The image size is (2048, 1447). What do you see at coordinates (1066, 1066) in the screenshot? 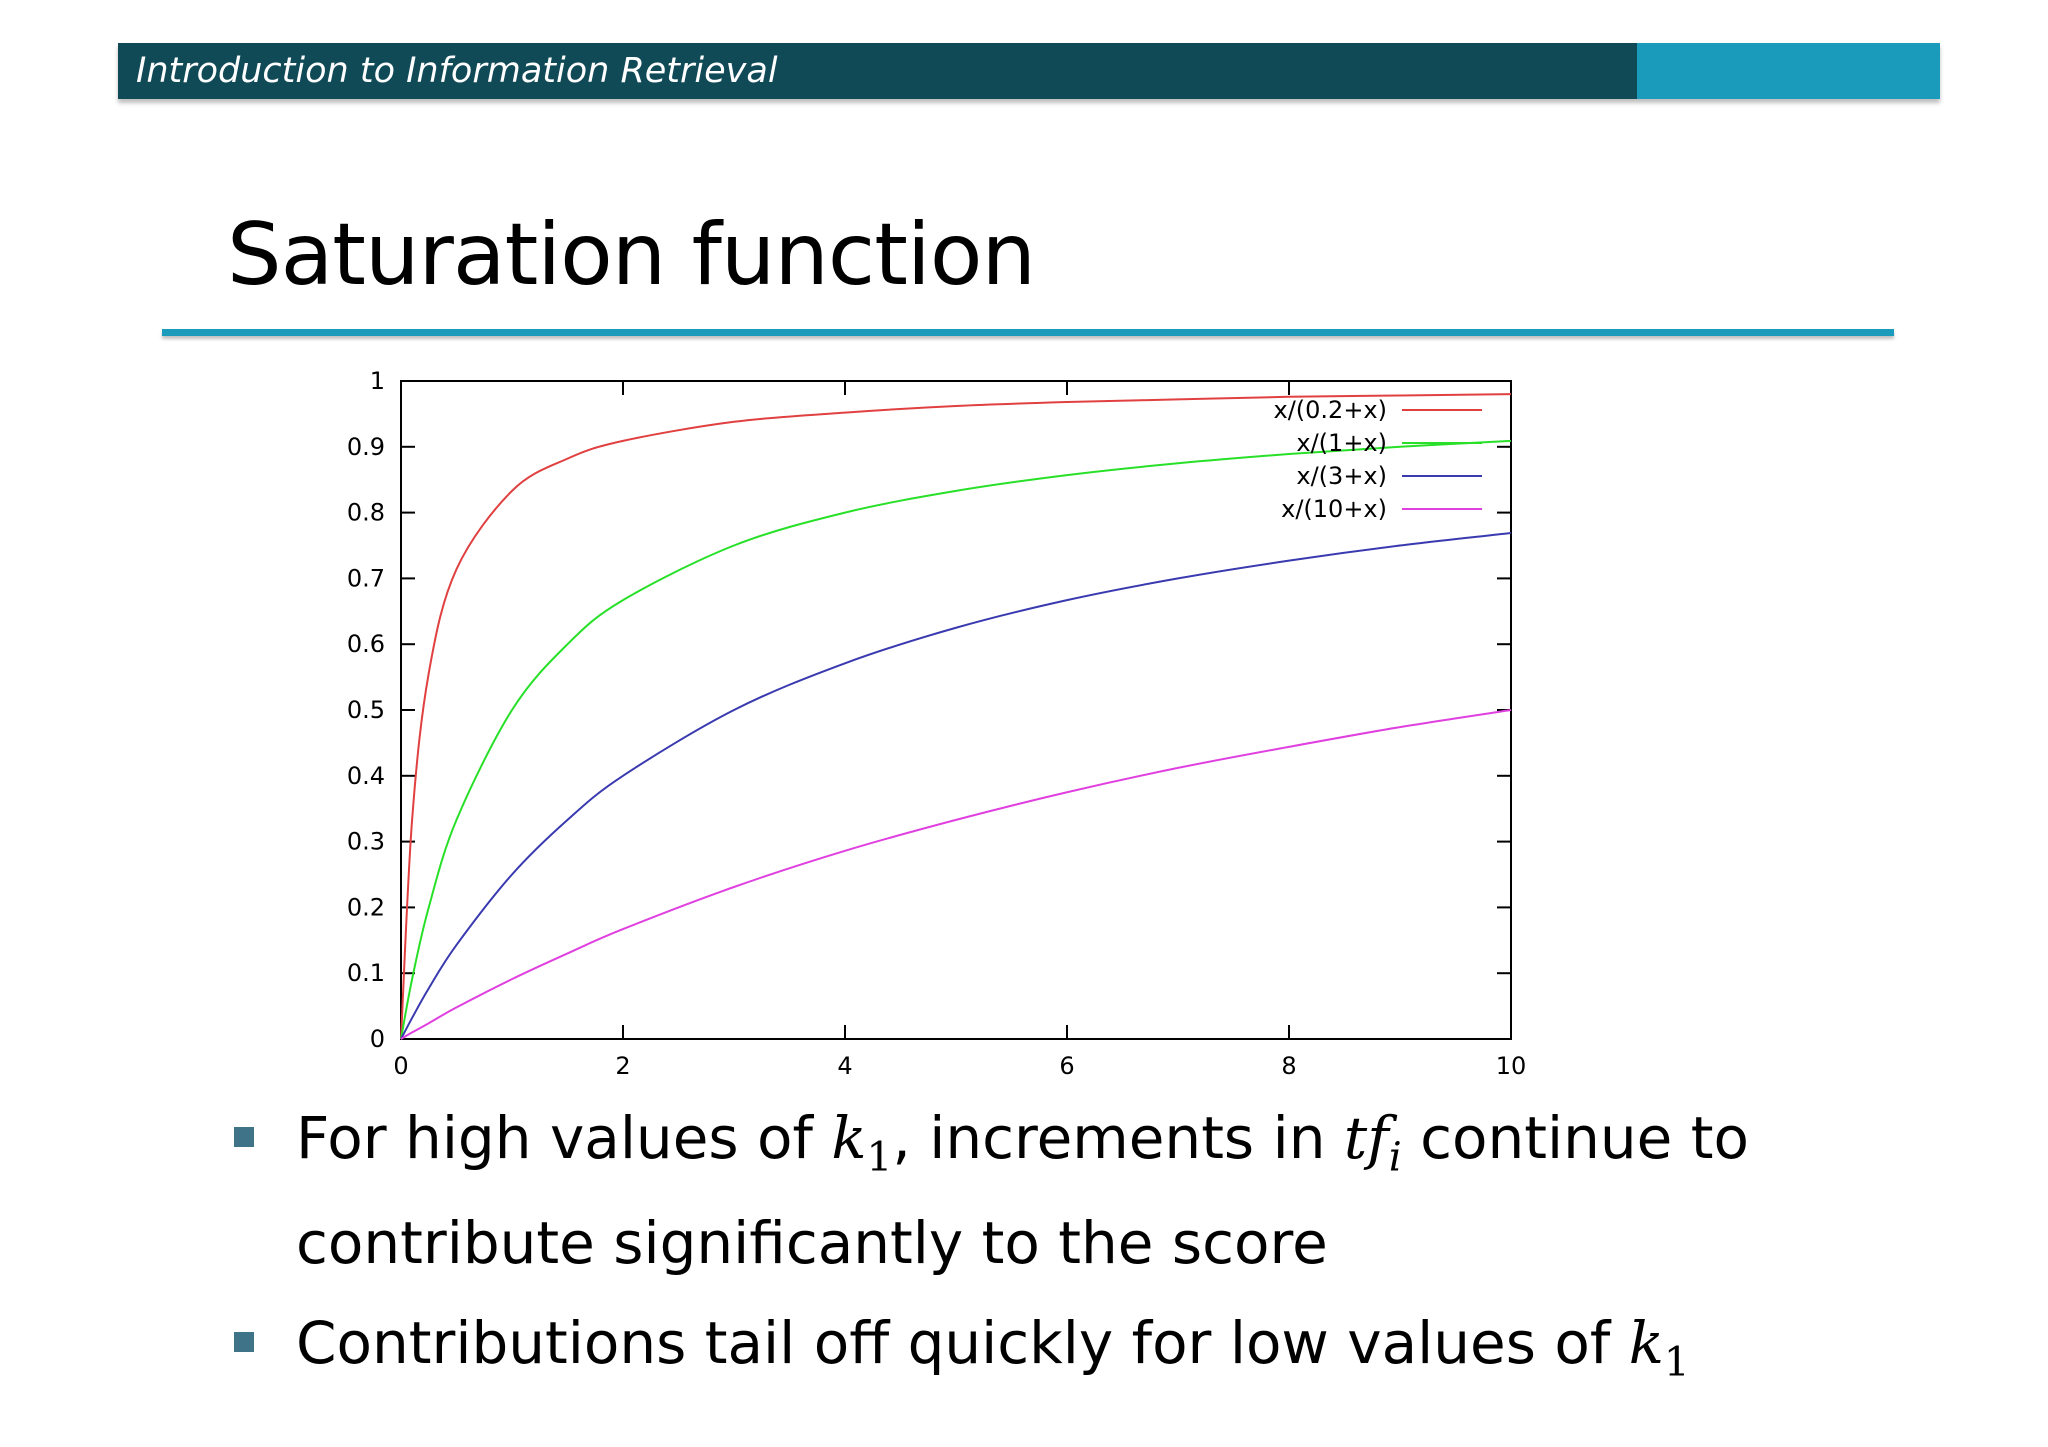
I see `x-tick-label: 6` at bounding box center [1066, 1066].